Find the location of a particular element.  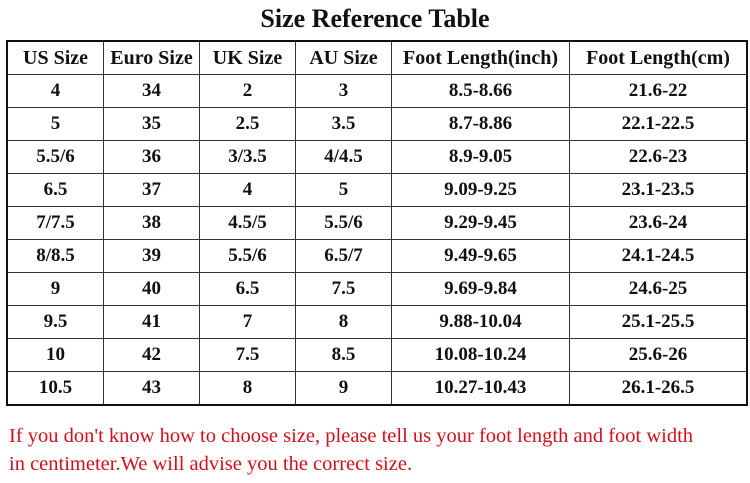

table-cell: 35 is located at coordinates (151, 124).